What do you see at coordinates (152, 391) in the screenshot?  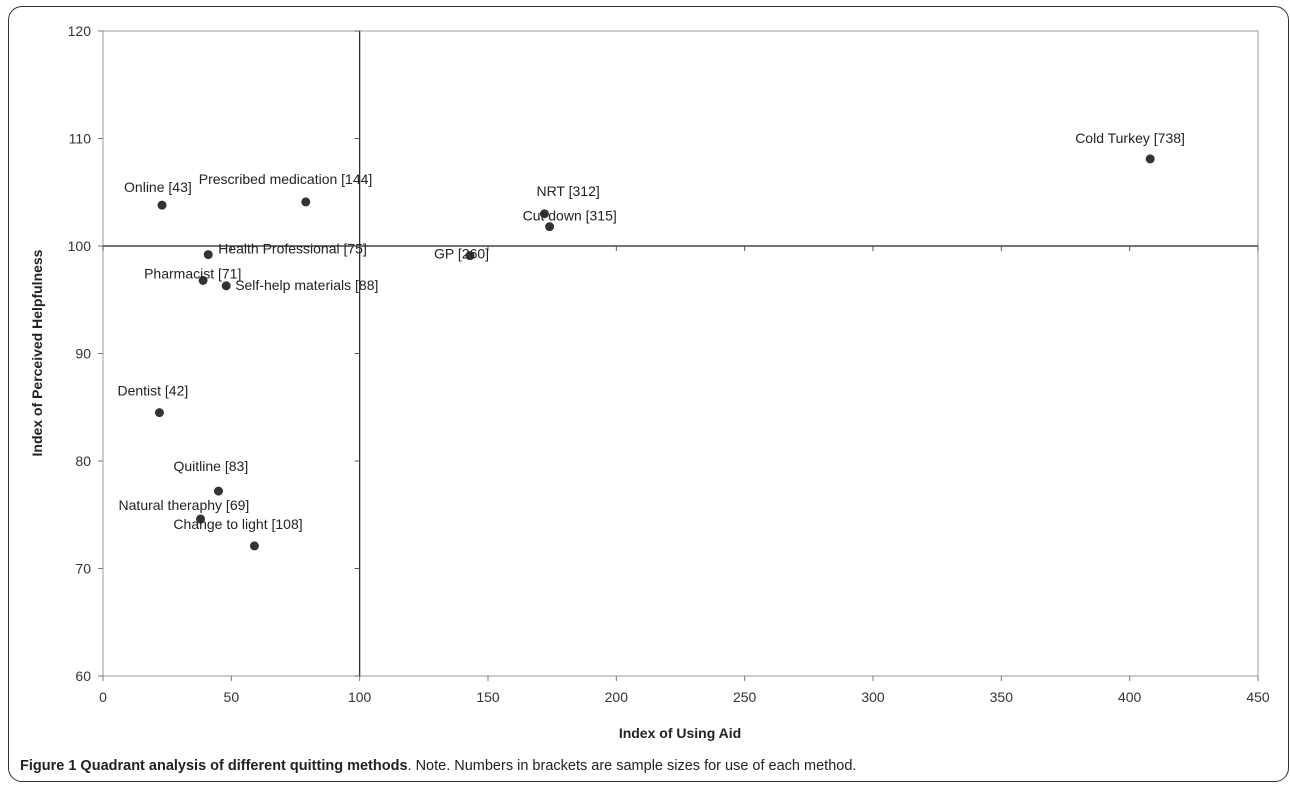 I see `point-label: Dentist [42]` at bounding box center [152, 391].